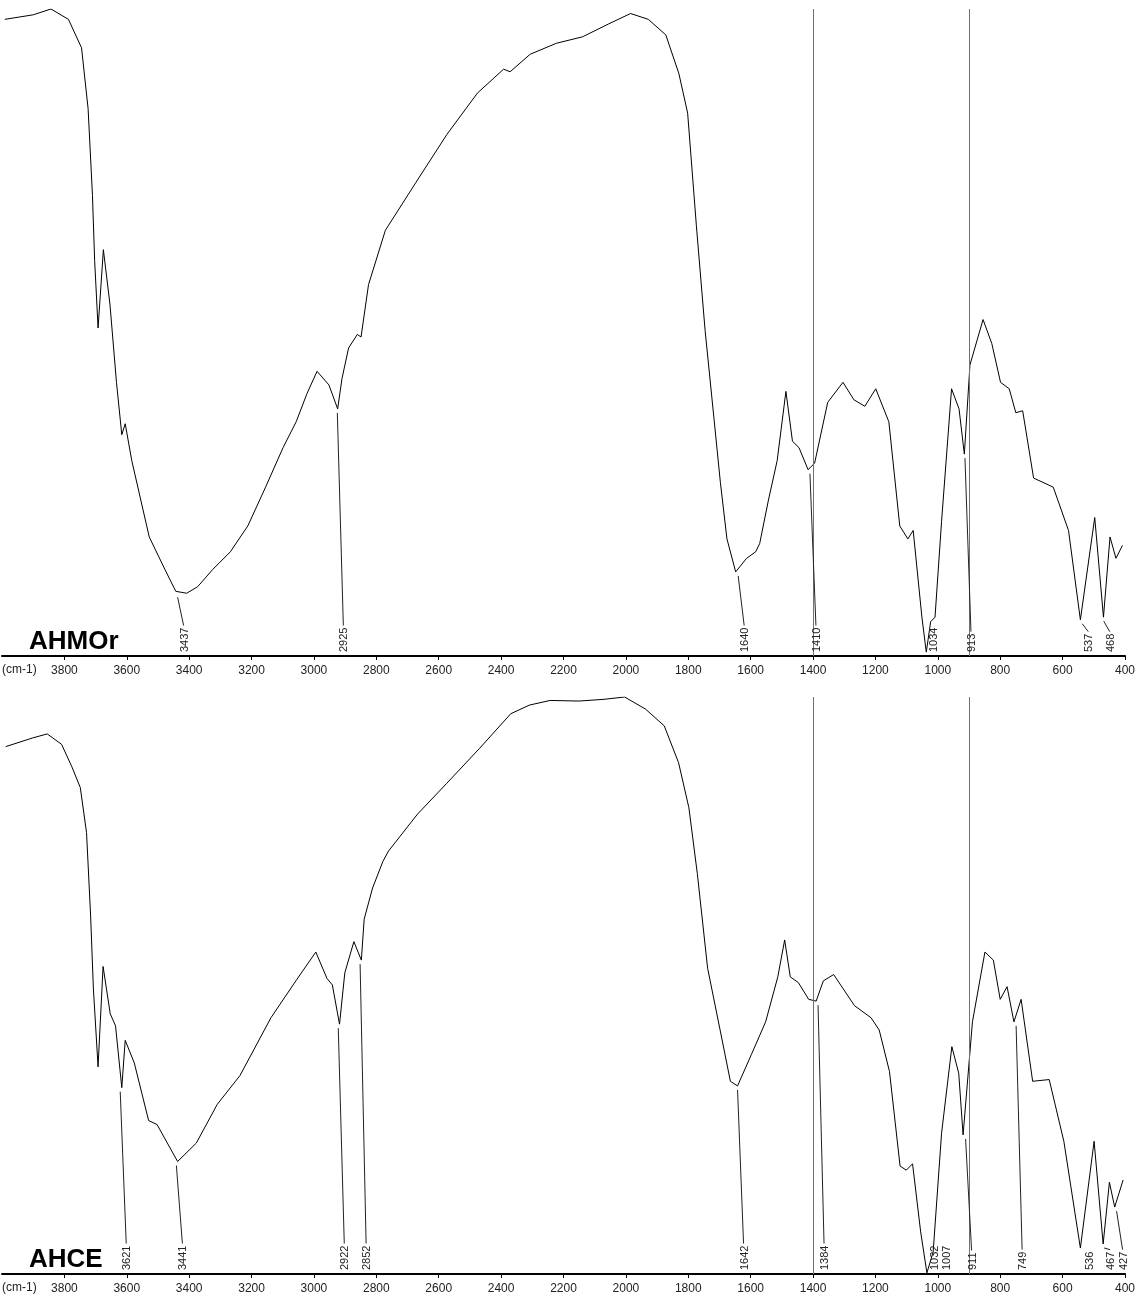  I want to click on annotation: 2852, so click(366, 1257).